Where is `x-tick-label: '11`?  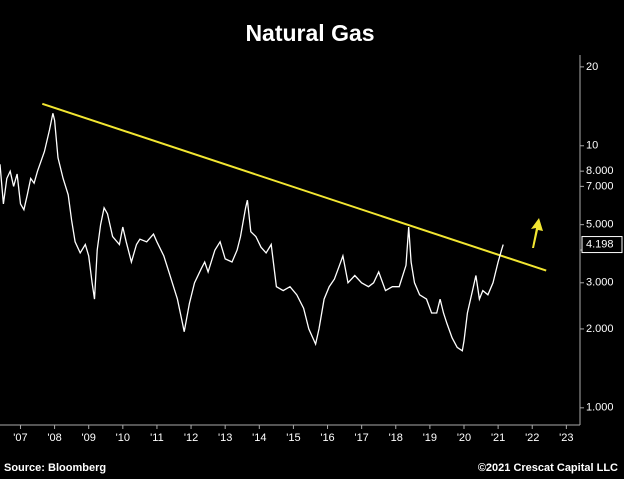
x-tick-label: '11 is located at coordinates (157, 438).